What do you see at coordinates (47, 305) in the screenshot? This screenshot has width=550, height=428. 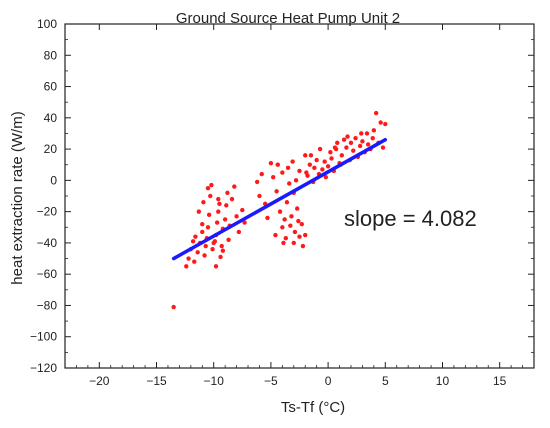 I see `y-tick-label: −80` at bounding box center [47, 305].